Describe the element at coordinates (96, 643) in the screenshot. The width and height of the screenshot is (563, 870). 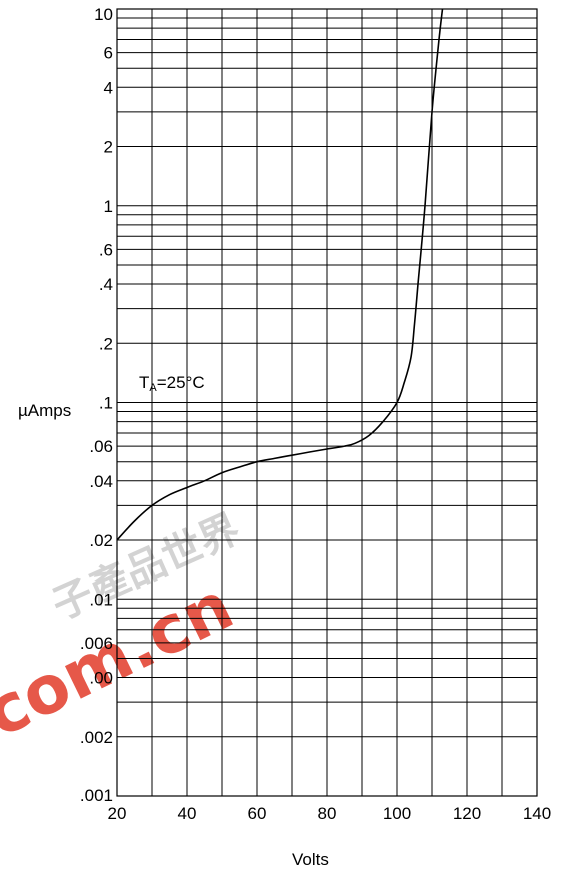
I see `y-tick-label: .006` at that location.